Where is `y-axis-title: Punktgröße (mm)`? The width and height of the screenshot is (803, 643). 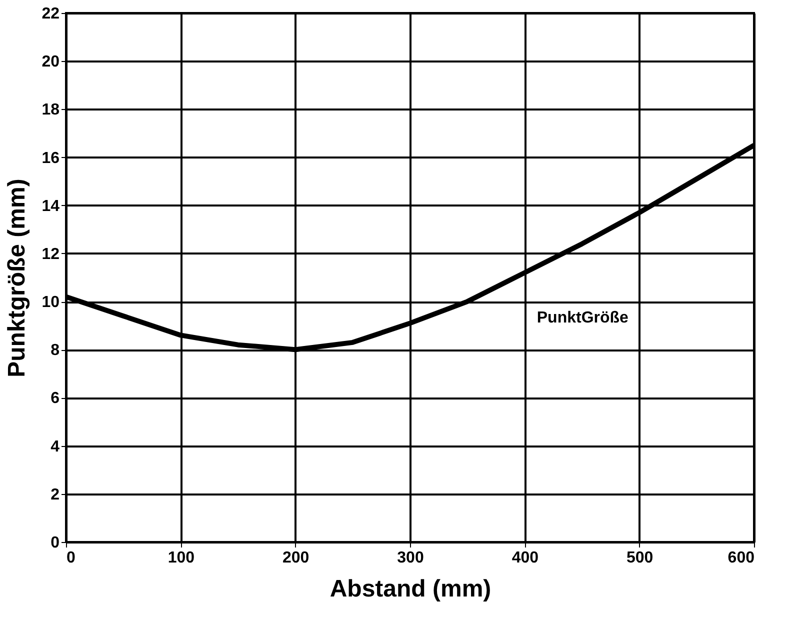 y-axis-title: Punktgröße (mm) is located at coordinates (17, 278).